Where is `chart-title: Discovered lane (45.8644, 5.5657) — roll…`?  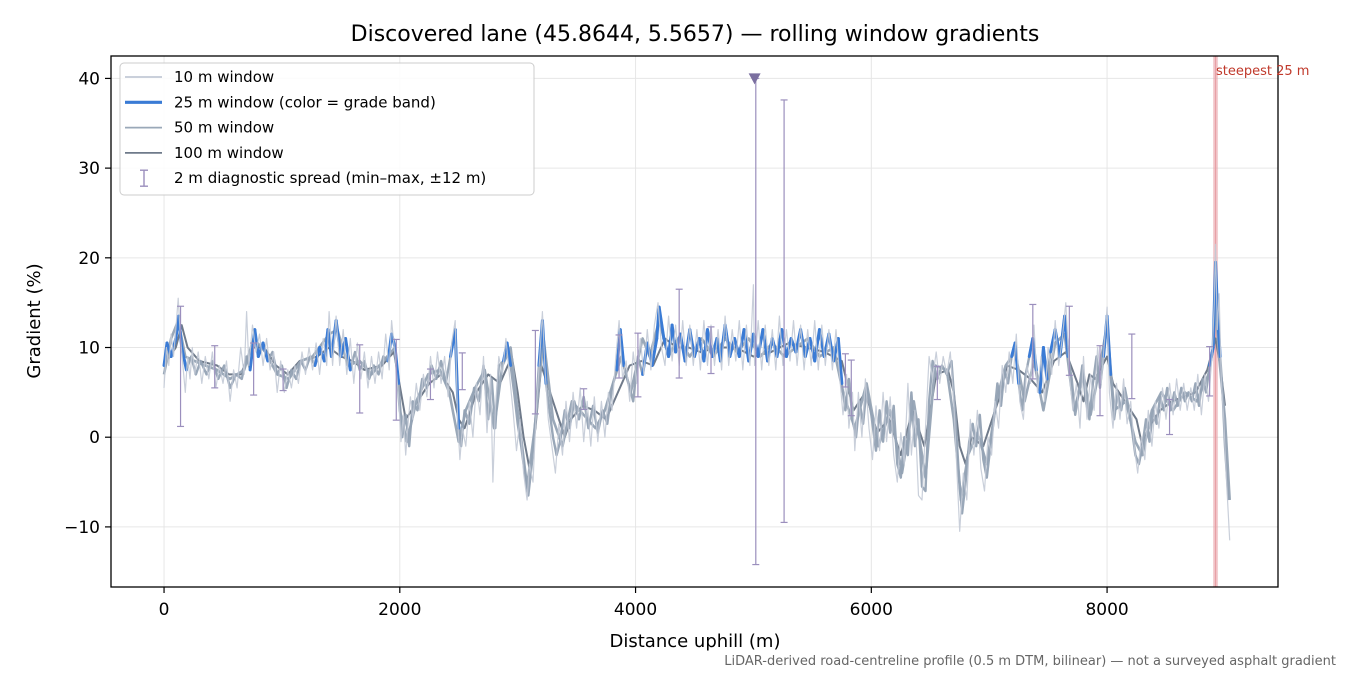 chart-title: Discovered lane (45.8644, 5.5657) — roll… is located at coordinates (695, 34).